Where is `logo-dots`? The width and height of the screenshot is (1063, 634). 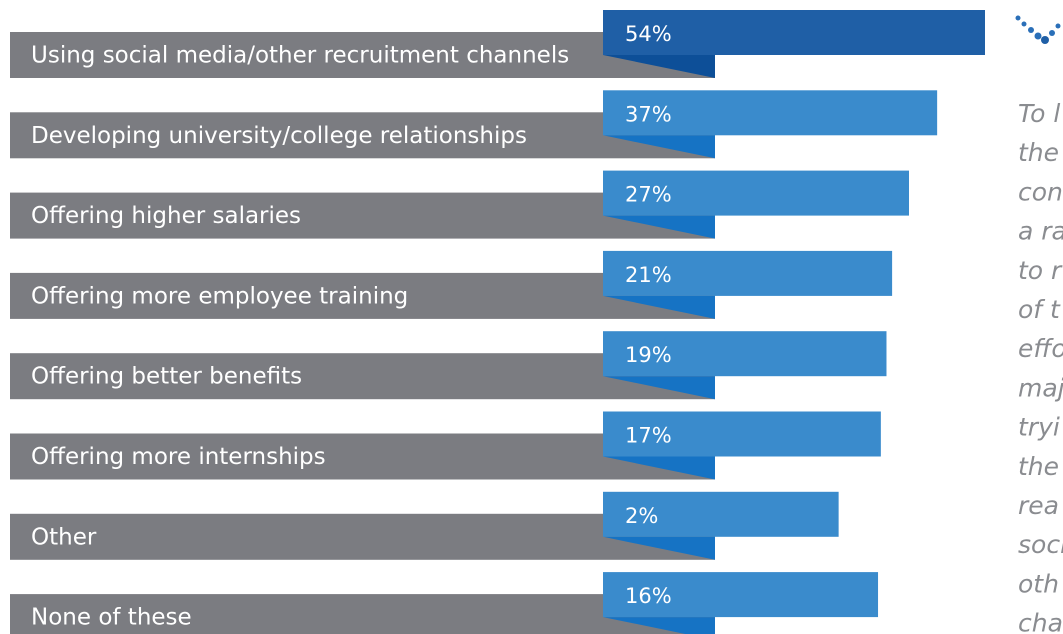
logo-dots is located at coordinates (1038, 29).